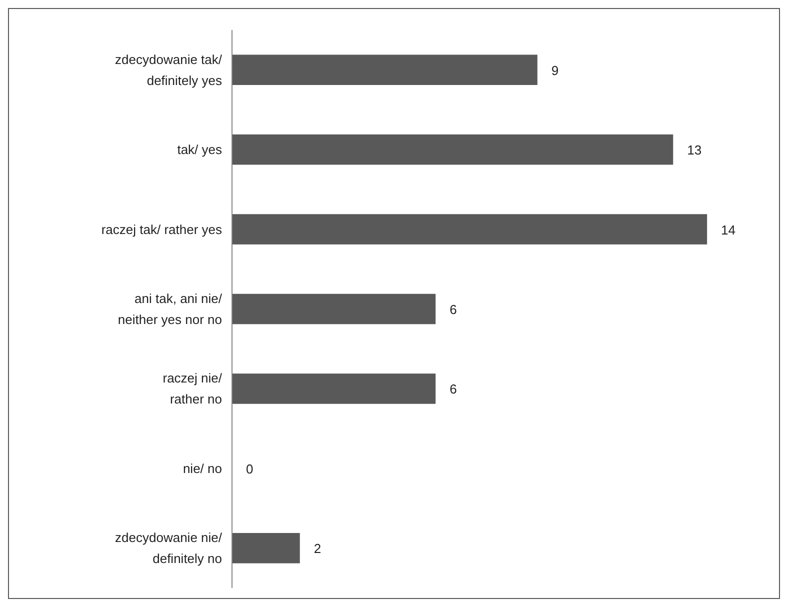 Image resolution: width=789 pixels, height=610 pixels. I want to click on data-label: 14, so click(728, 230).